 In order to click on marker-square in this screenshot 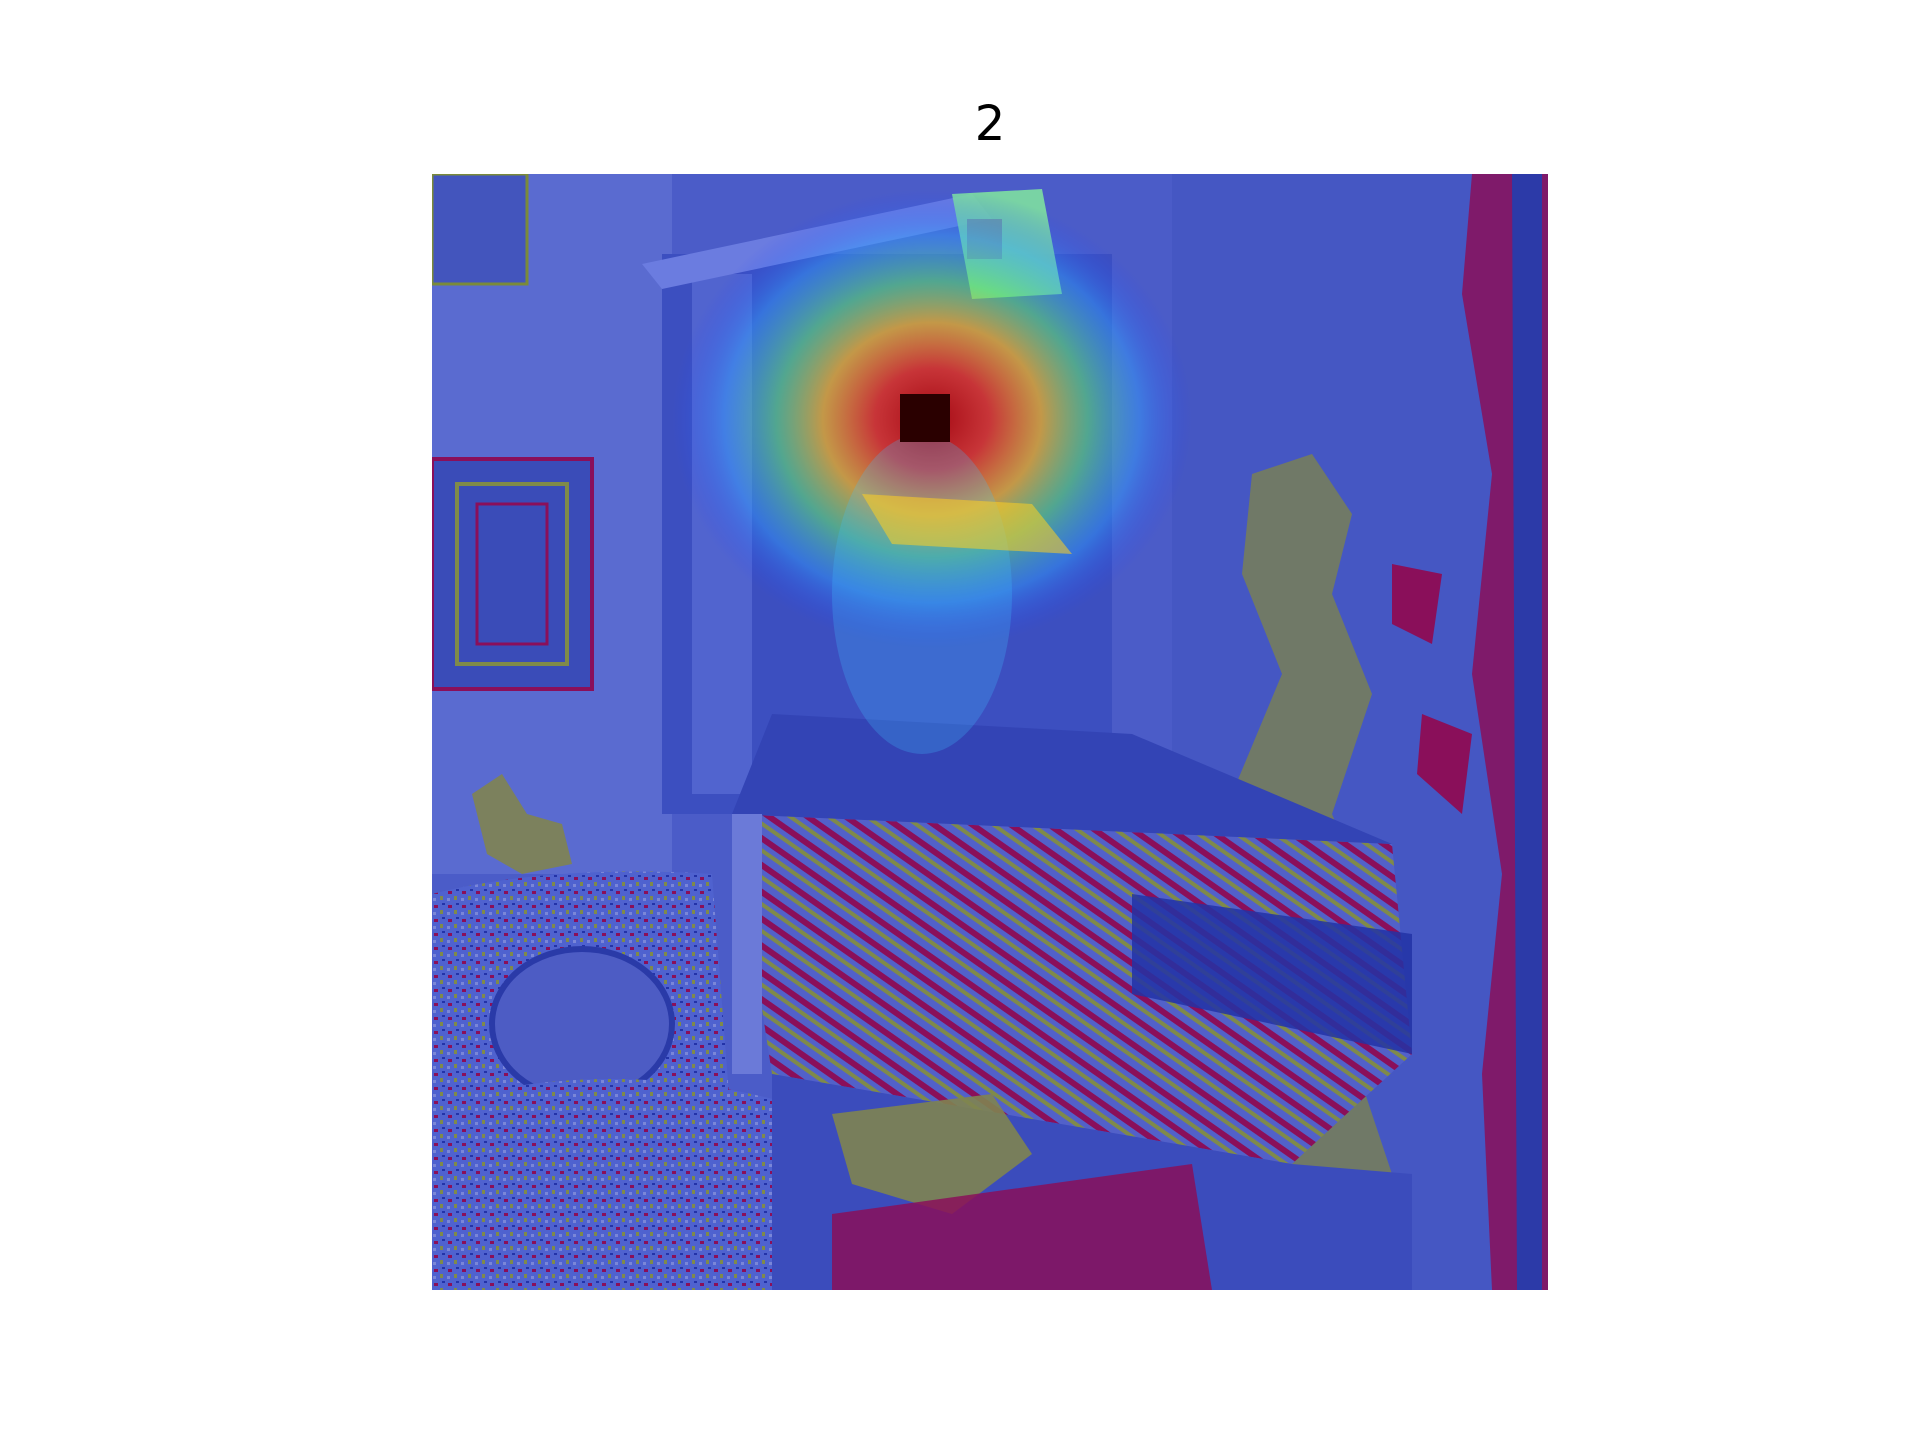, I will do `click(925, 418)`.